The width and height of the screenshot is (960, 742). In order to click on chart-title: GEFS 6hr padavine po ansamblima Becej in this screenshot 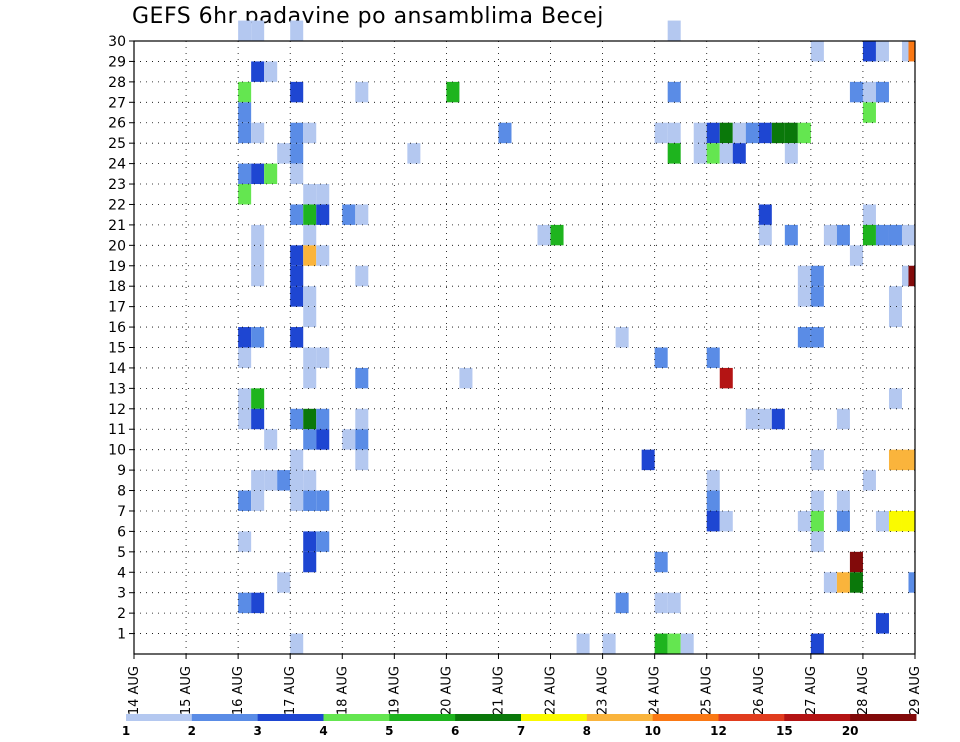, I will do `click(368, 16)`.